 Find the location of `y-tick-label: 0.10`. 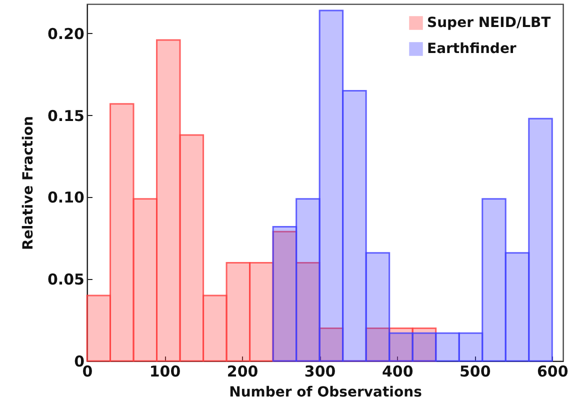

y-tick-label: 0.10 is located at coordinates (65, 197).